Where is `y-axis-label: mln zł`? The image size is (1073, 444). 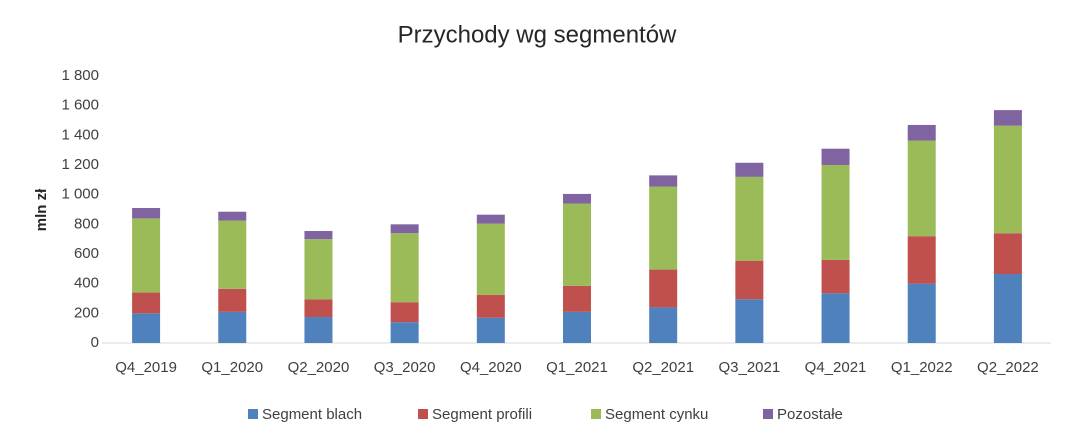
y-axis-label: mln zł is located at coordinates (41, 209).